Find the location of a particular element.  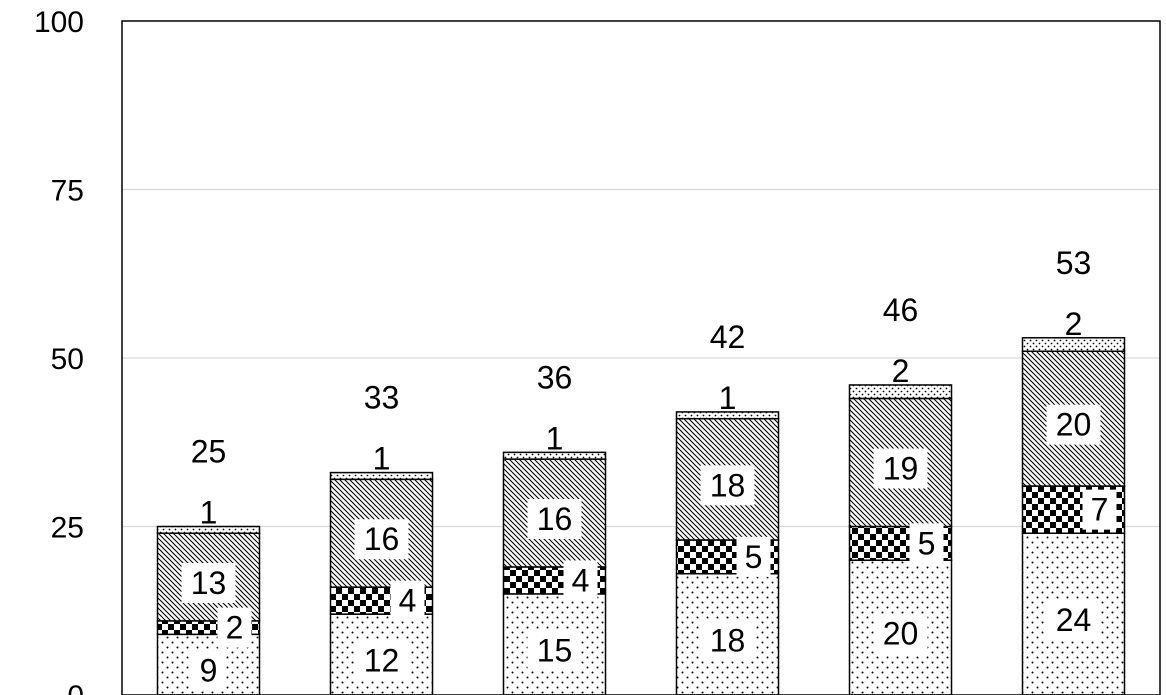

data-label: 24 is located at coordinates (1074, 620).